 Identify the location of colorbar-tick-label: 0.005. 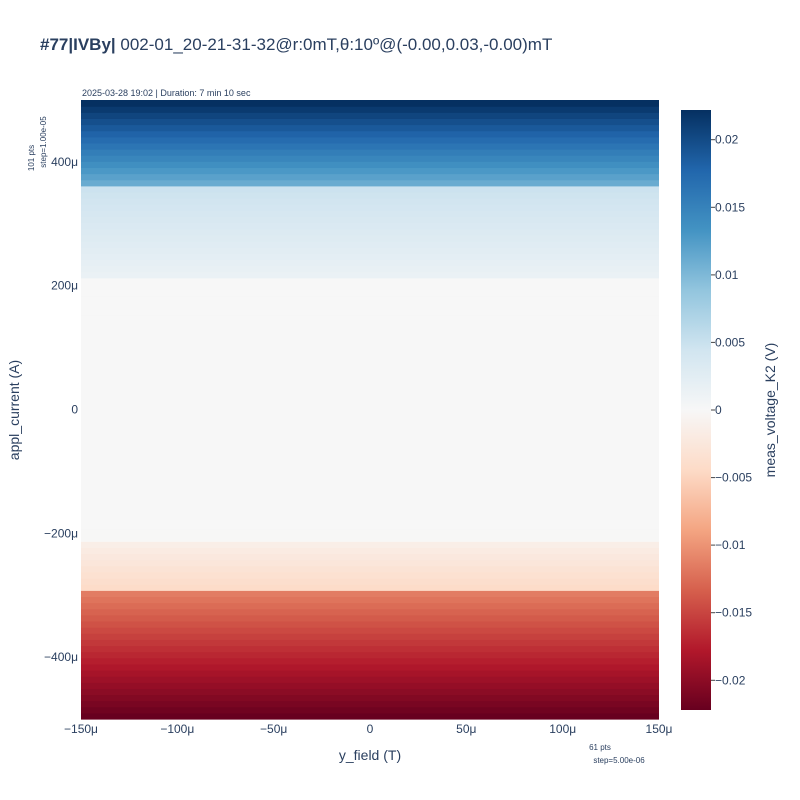
(730, 342).